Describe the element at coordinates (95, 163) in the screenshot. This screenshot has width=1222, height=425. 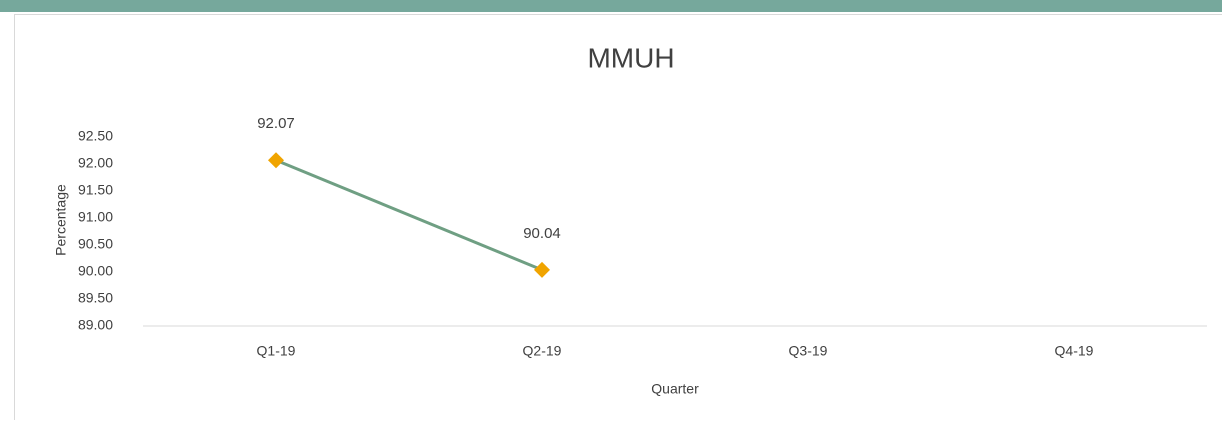
I see `y-tick-label: 92.00` at that location.